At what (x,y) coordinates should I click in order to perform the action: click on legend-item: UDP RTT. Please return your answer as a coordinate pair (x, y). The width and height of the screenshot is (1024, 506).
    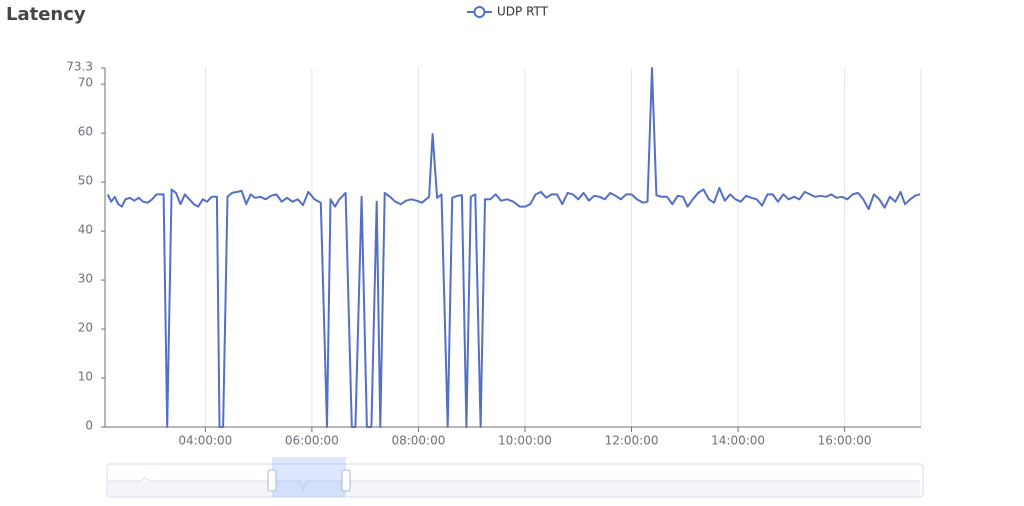
    Looking at the image, I should click on (508, 12).